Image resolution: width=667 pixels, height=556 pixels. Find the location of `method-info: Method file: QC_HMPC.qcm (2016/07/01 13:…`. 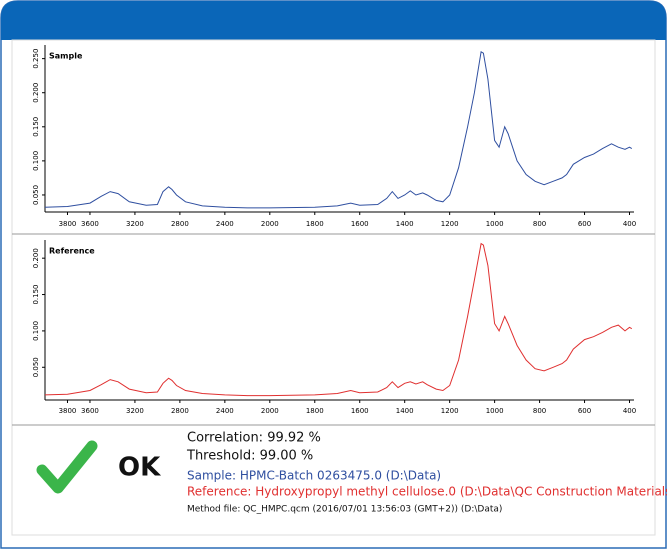

method-info: Method file: QC_HMPC.qcm (2016/07/01 13:… is located at coordinates (344, 510).